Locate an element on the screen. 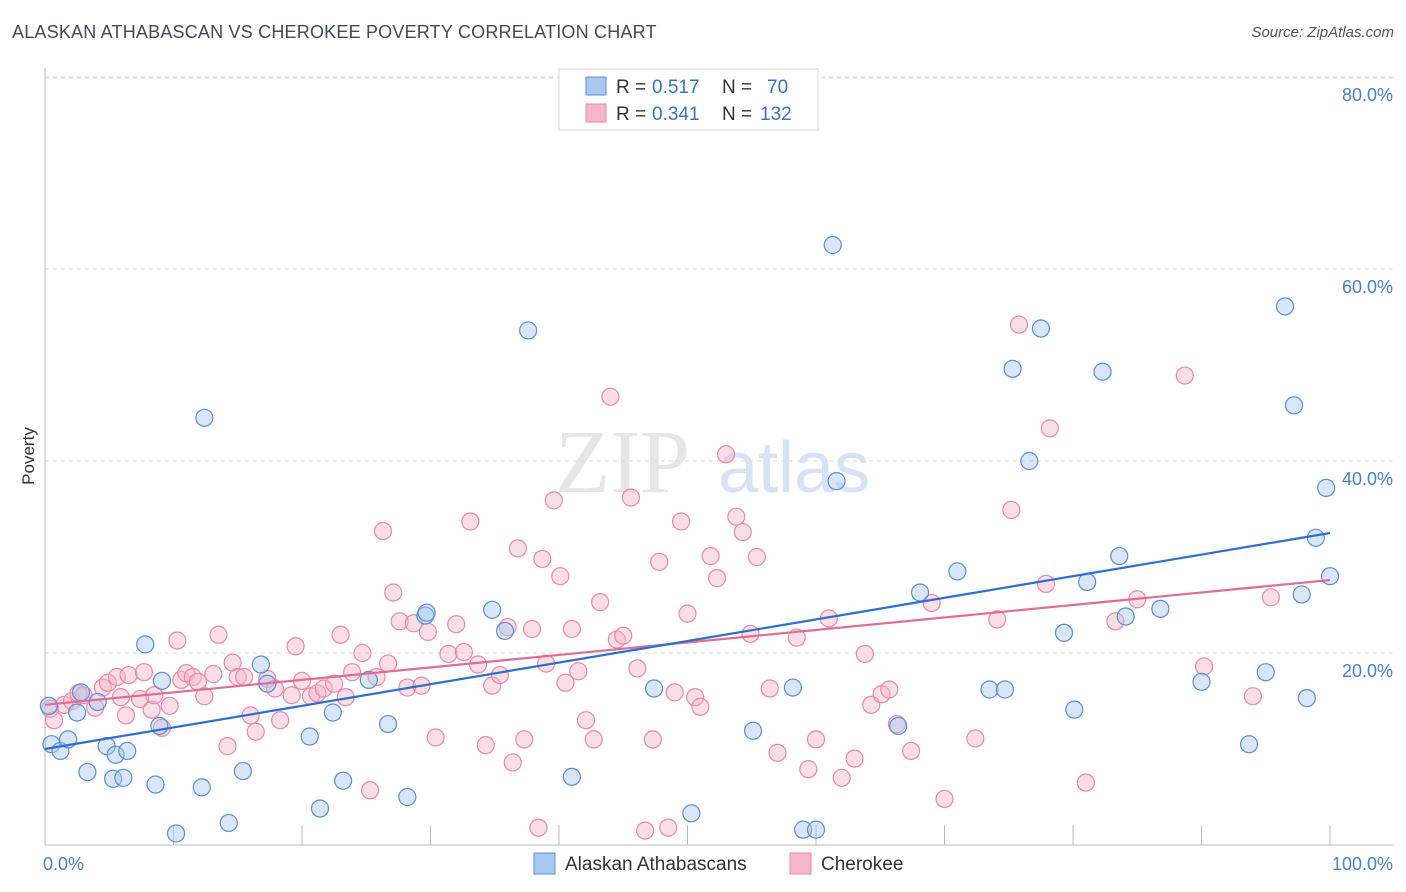 The height and width of the screenshot is (892, 1406). x-tick-label-1: 100.0% is located at coordinates (1362, 864).